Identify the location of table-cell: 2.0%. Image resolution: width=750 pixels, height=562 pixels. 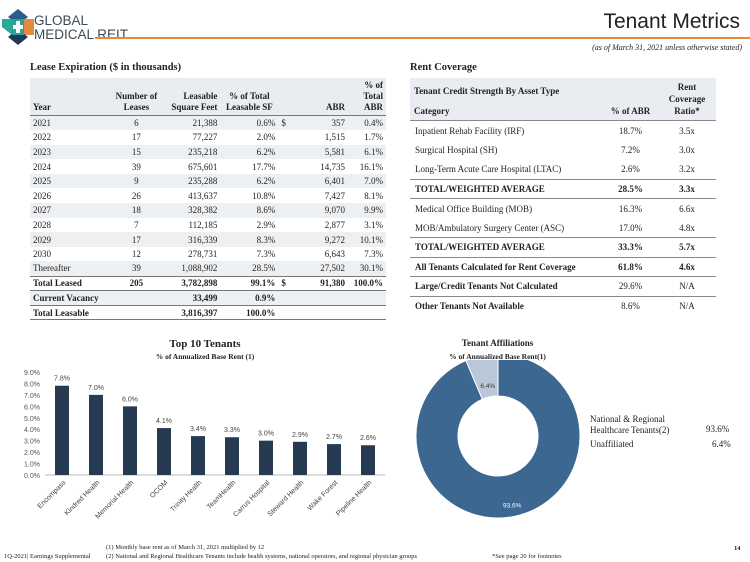
(266, 137).